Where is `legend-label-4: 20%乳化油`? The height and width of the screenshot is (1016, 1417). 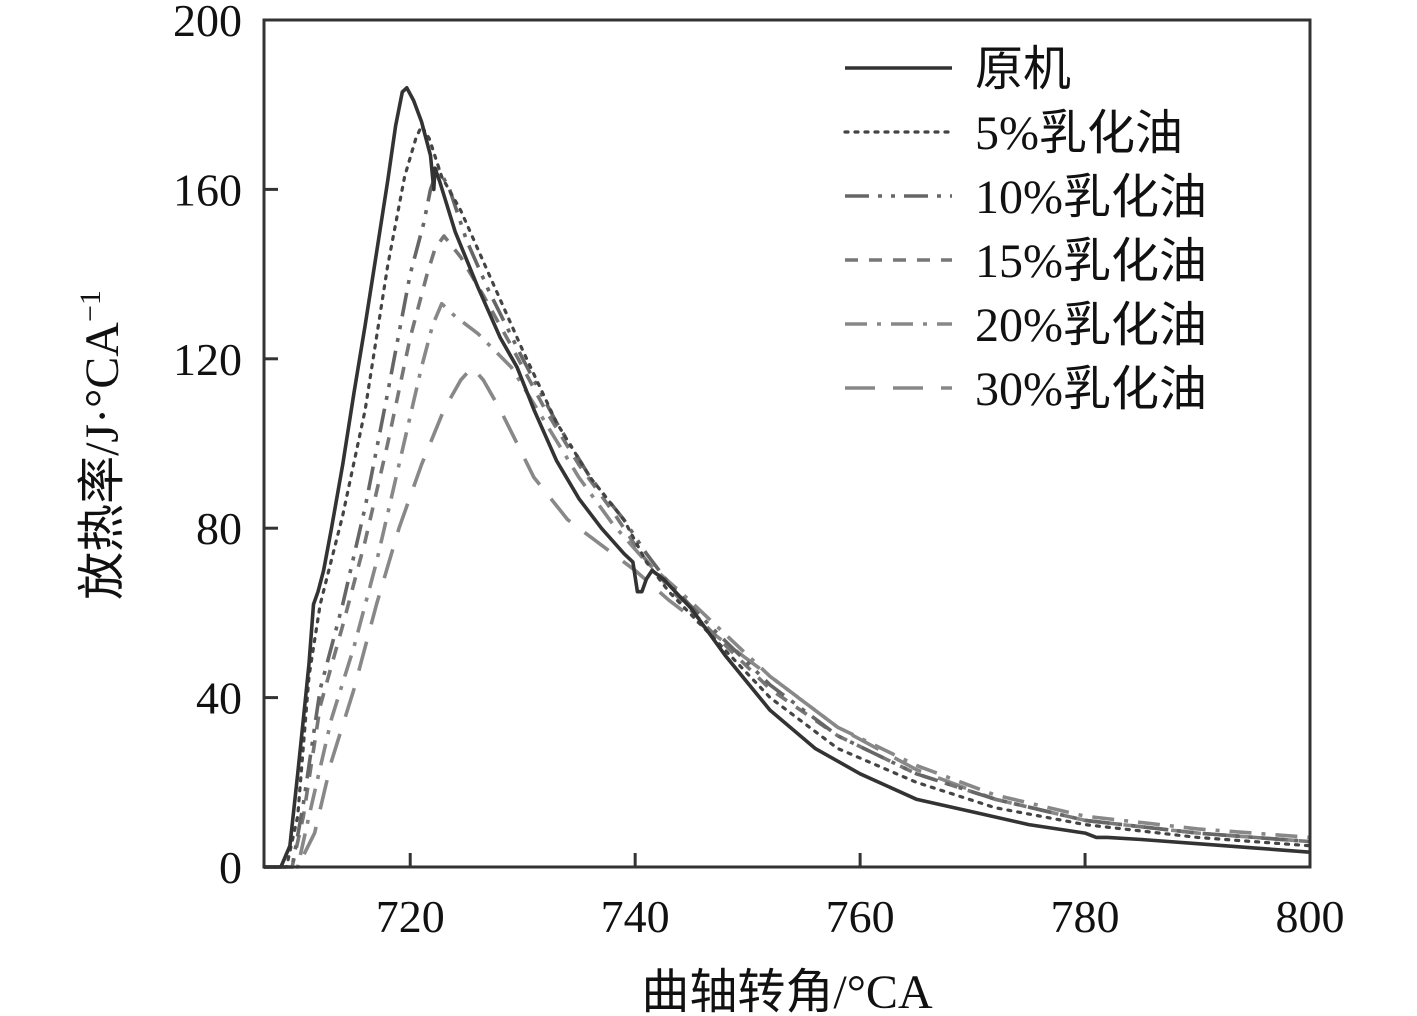 legend-label-4: 20%乳化油 is located at coordinates (1091, 325).